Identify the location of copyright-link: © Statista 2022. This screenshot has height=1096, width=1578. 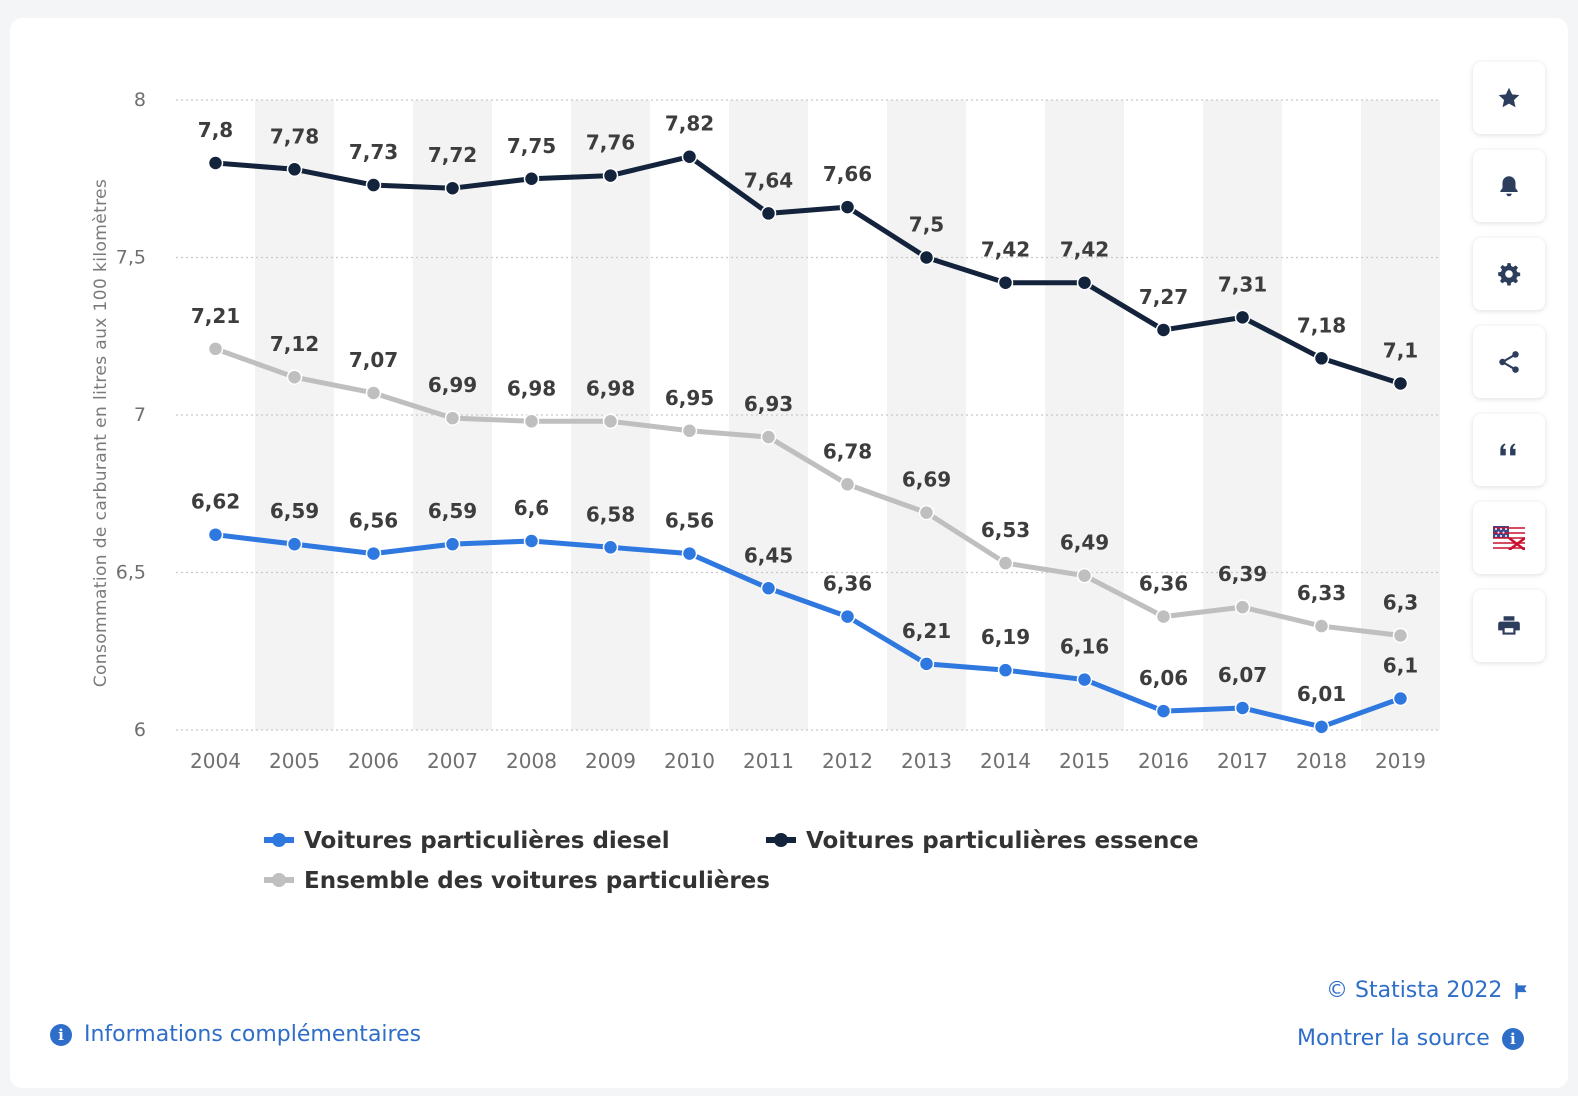
(1428, 990).